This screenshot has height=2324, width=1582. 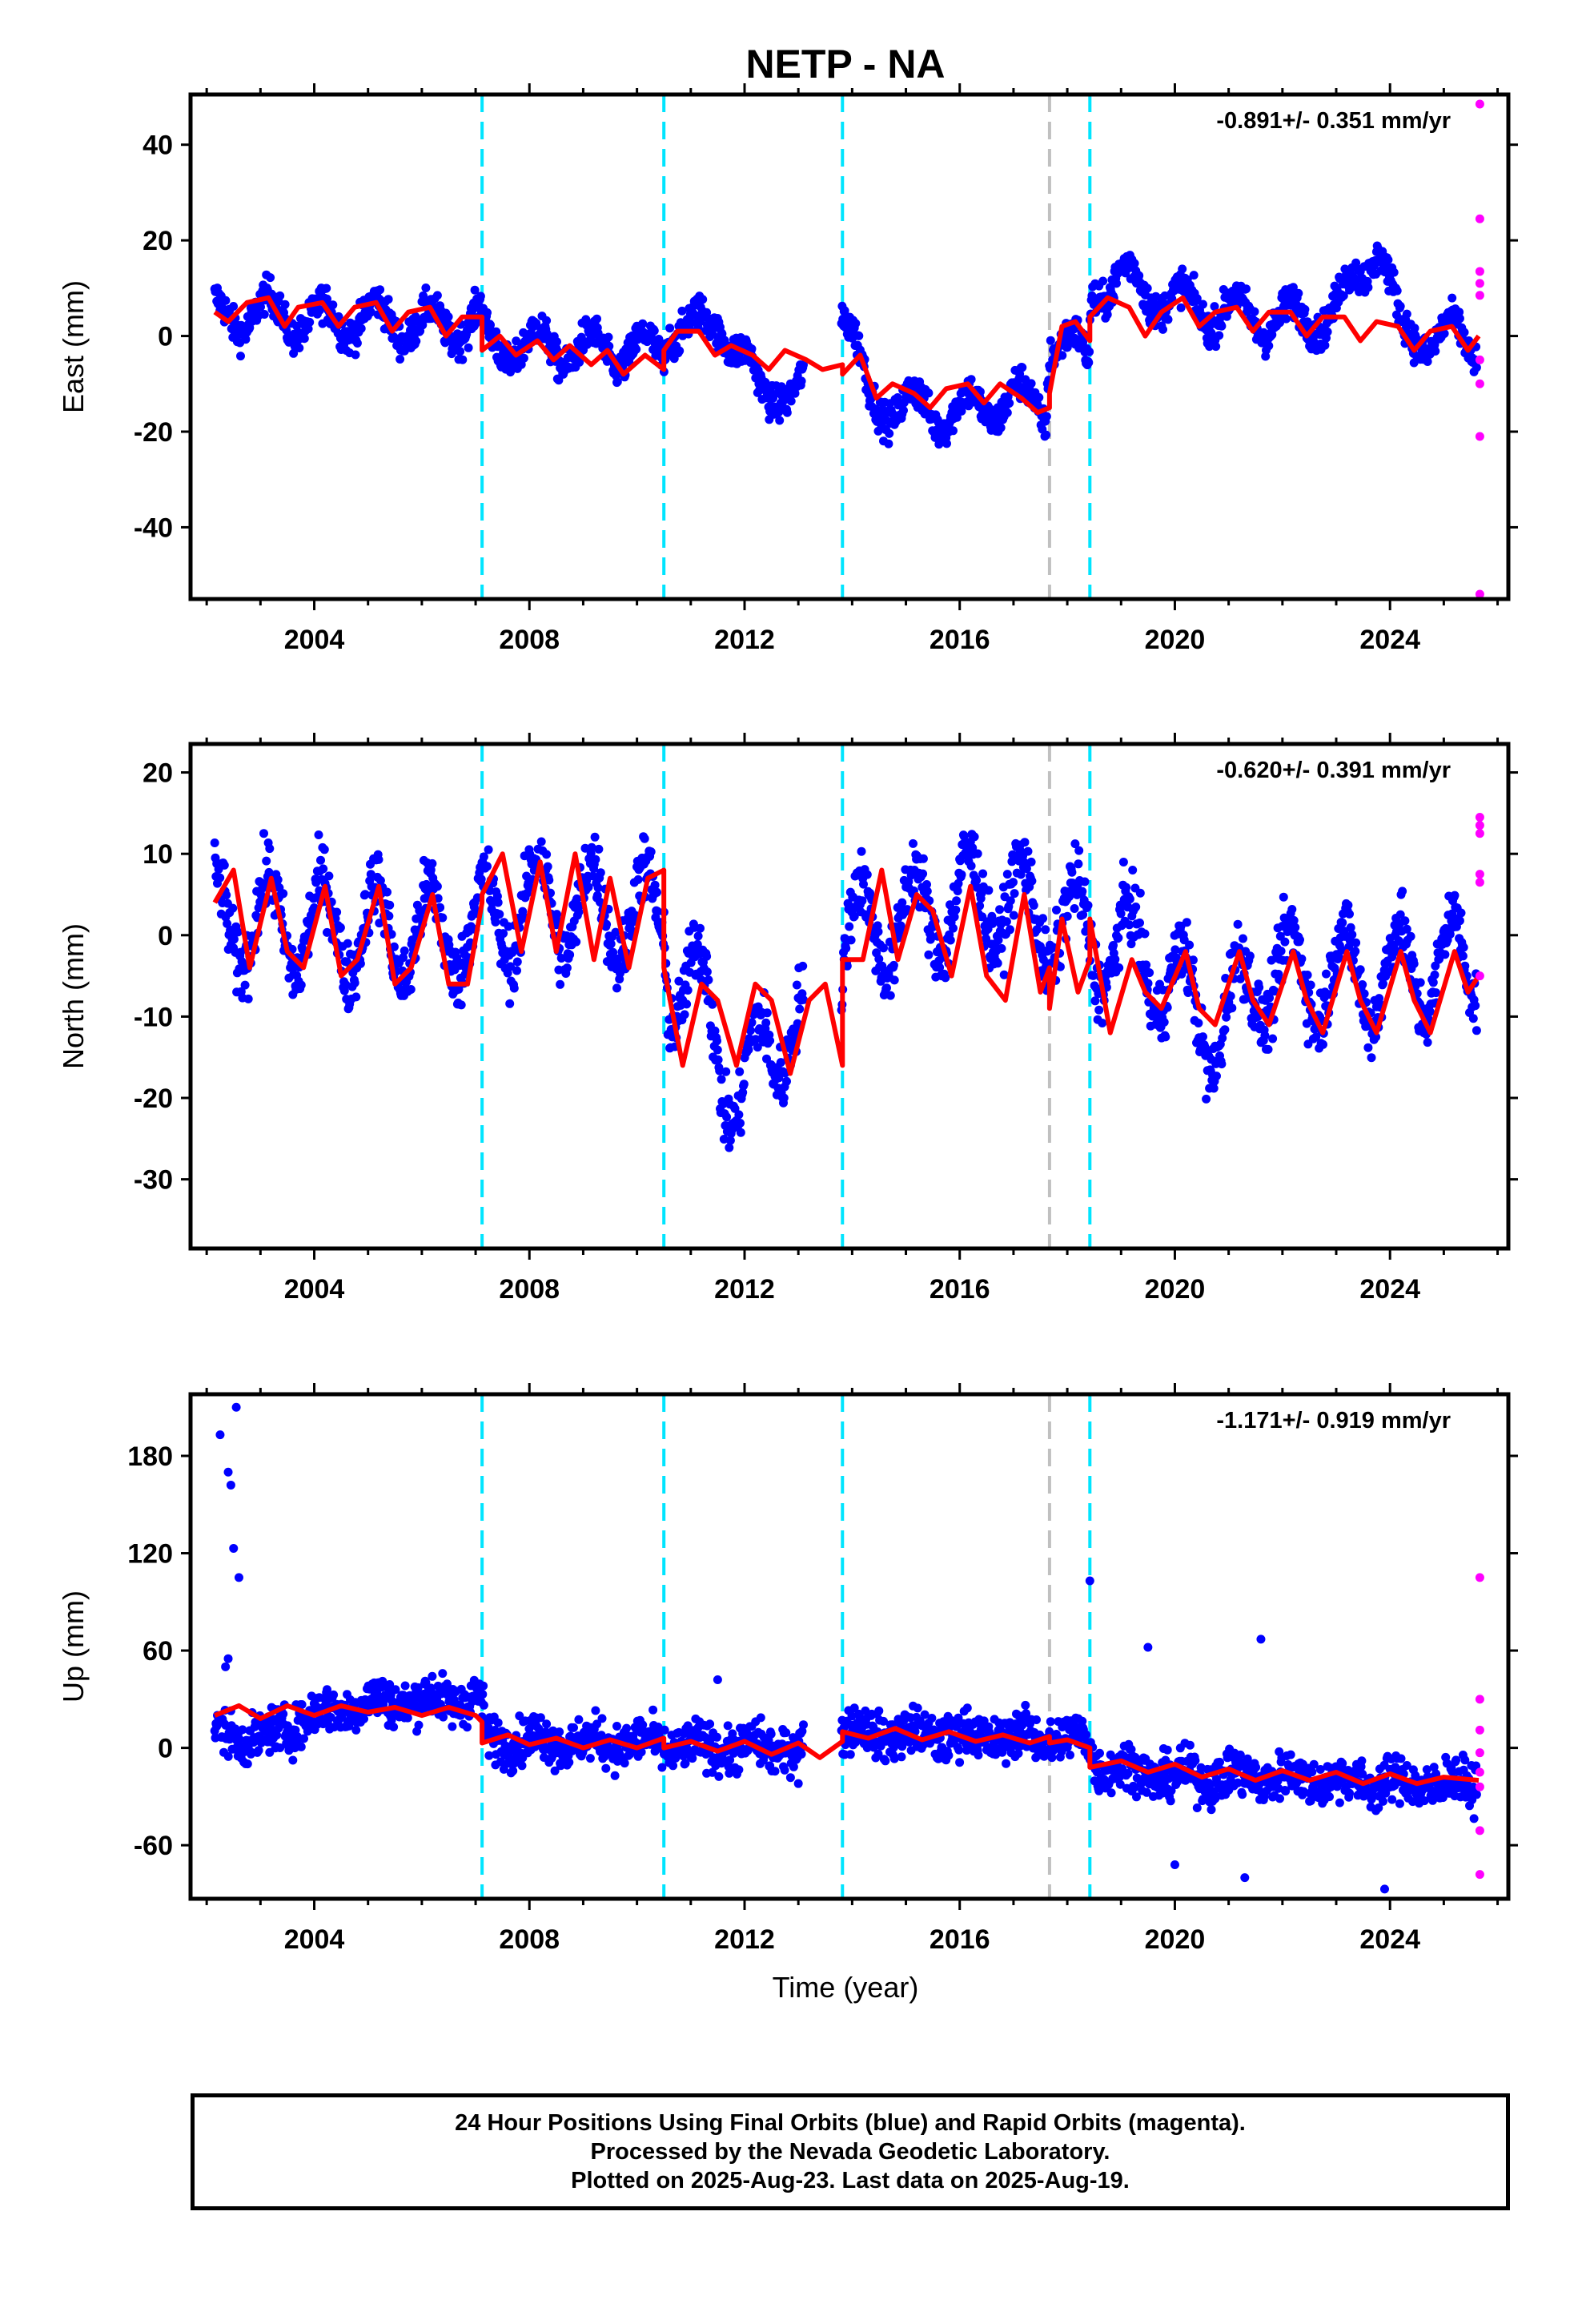 I want to click on y-tick-label: 20, so click(x=158, y=773).